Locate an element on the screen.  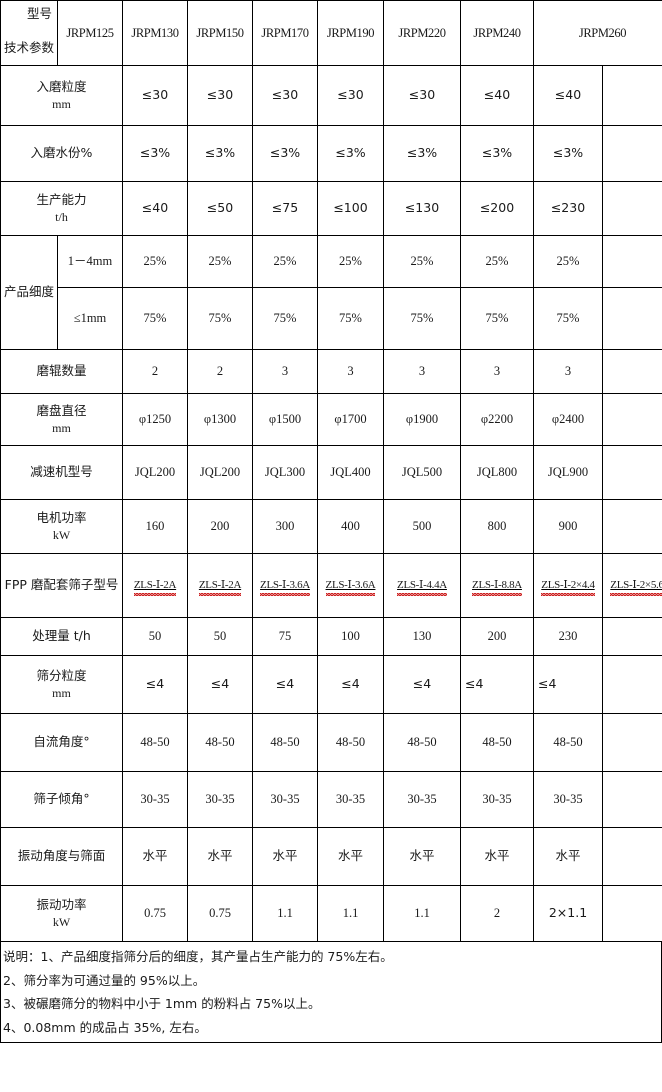
cell-sieve: ZLS-Ⅰ-8.8A is located at coordinates (497, 585).